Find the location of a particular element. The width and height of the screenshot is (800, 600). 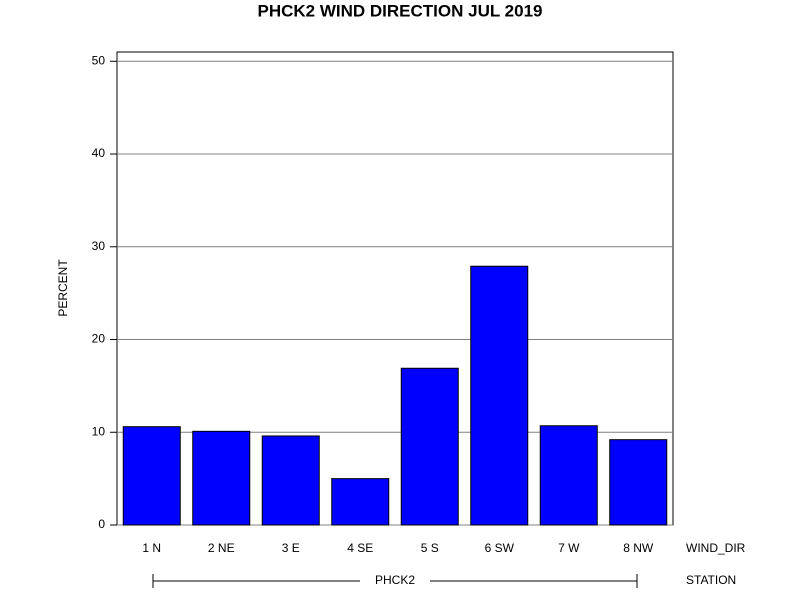

x-tick-label: 8 NW is located at coordinates (638, 548).